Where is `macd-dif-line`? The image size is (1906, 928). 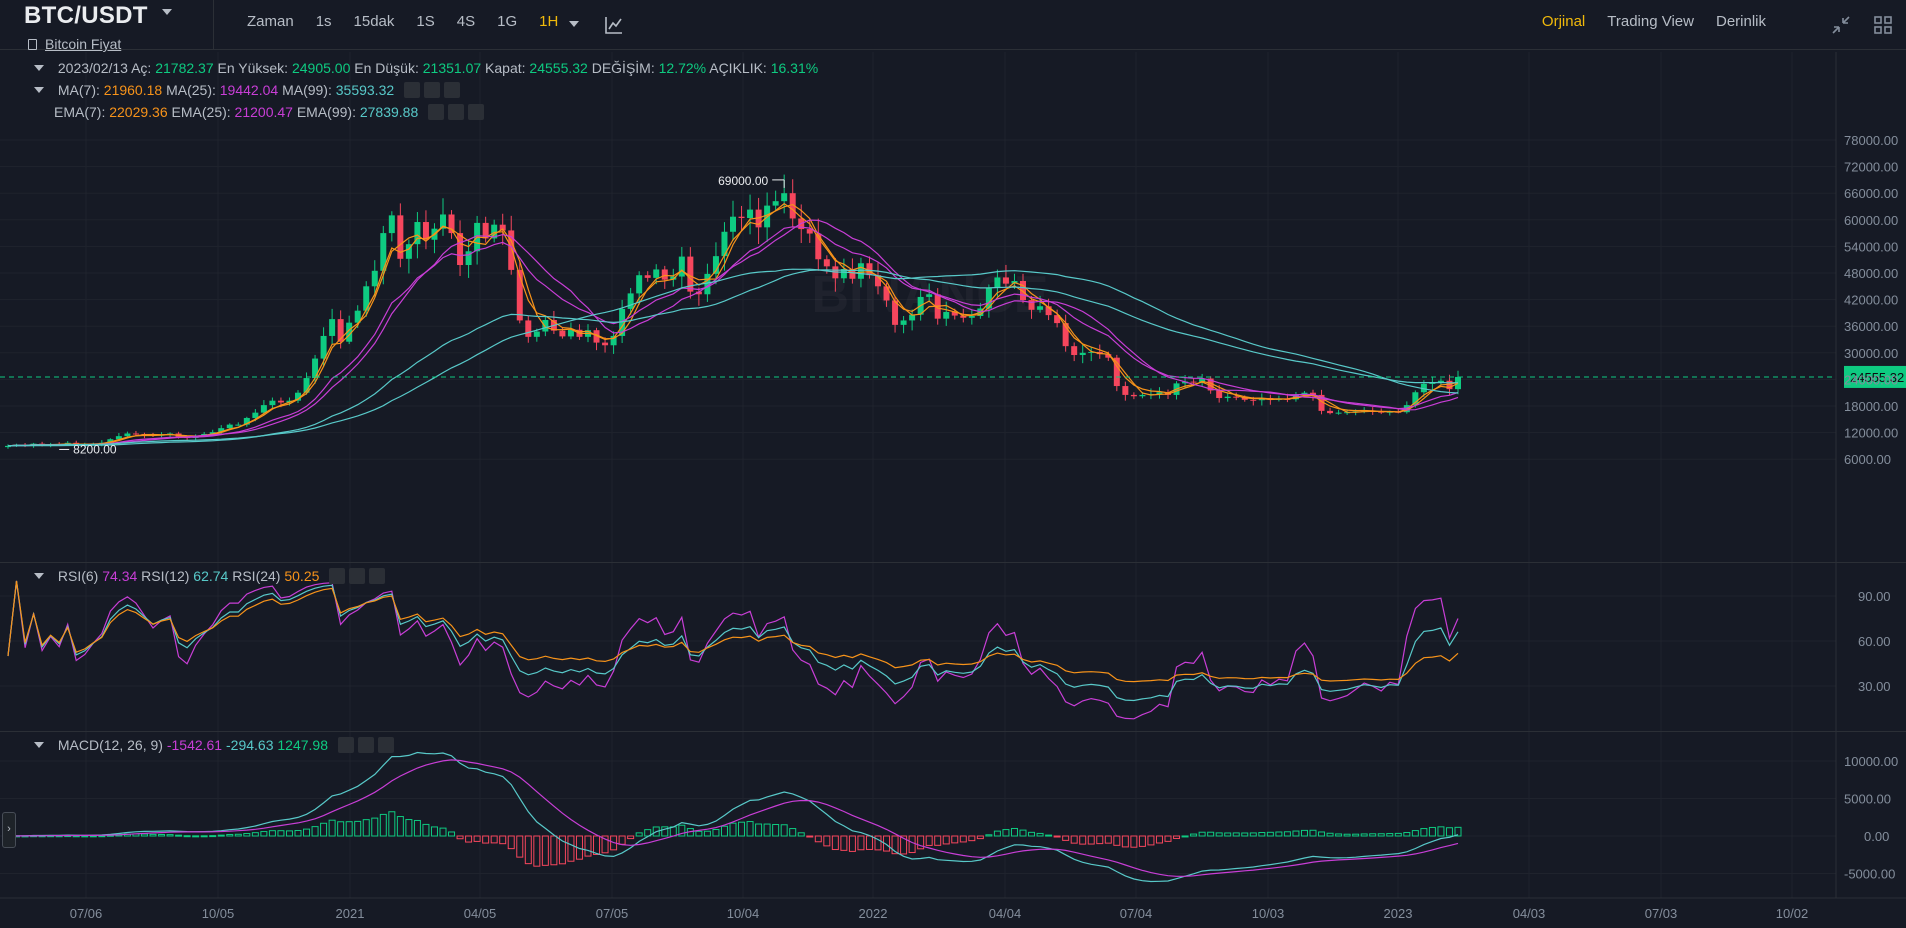
macd-dif-line is located at coordinates (733, 817).